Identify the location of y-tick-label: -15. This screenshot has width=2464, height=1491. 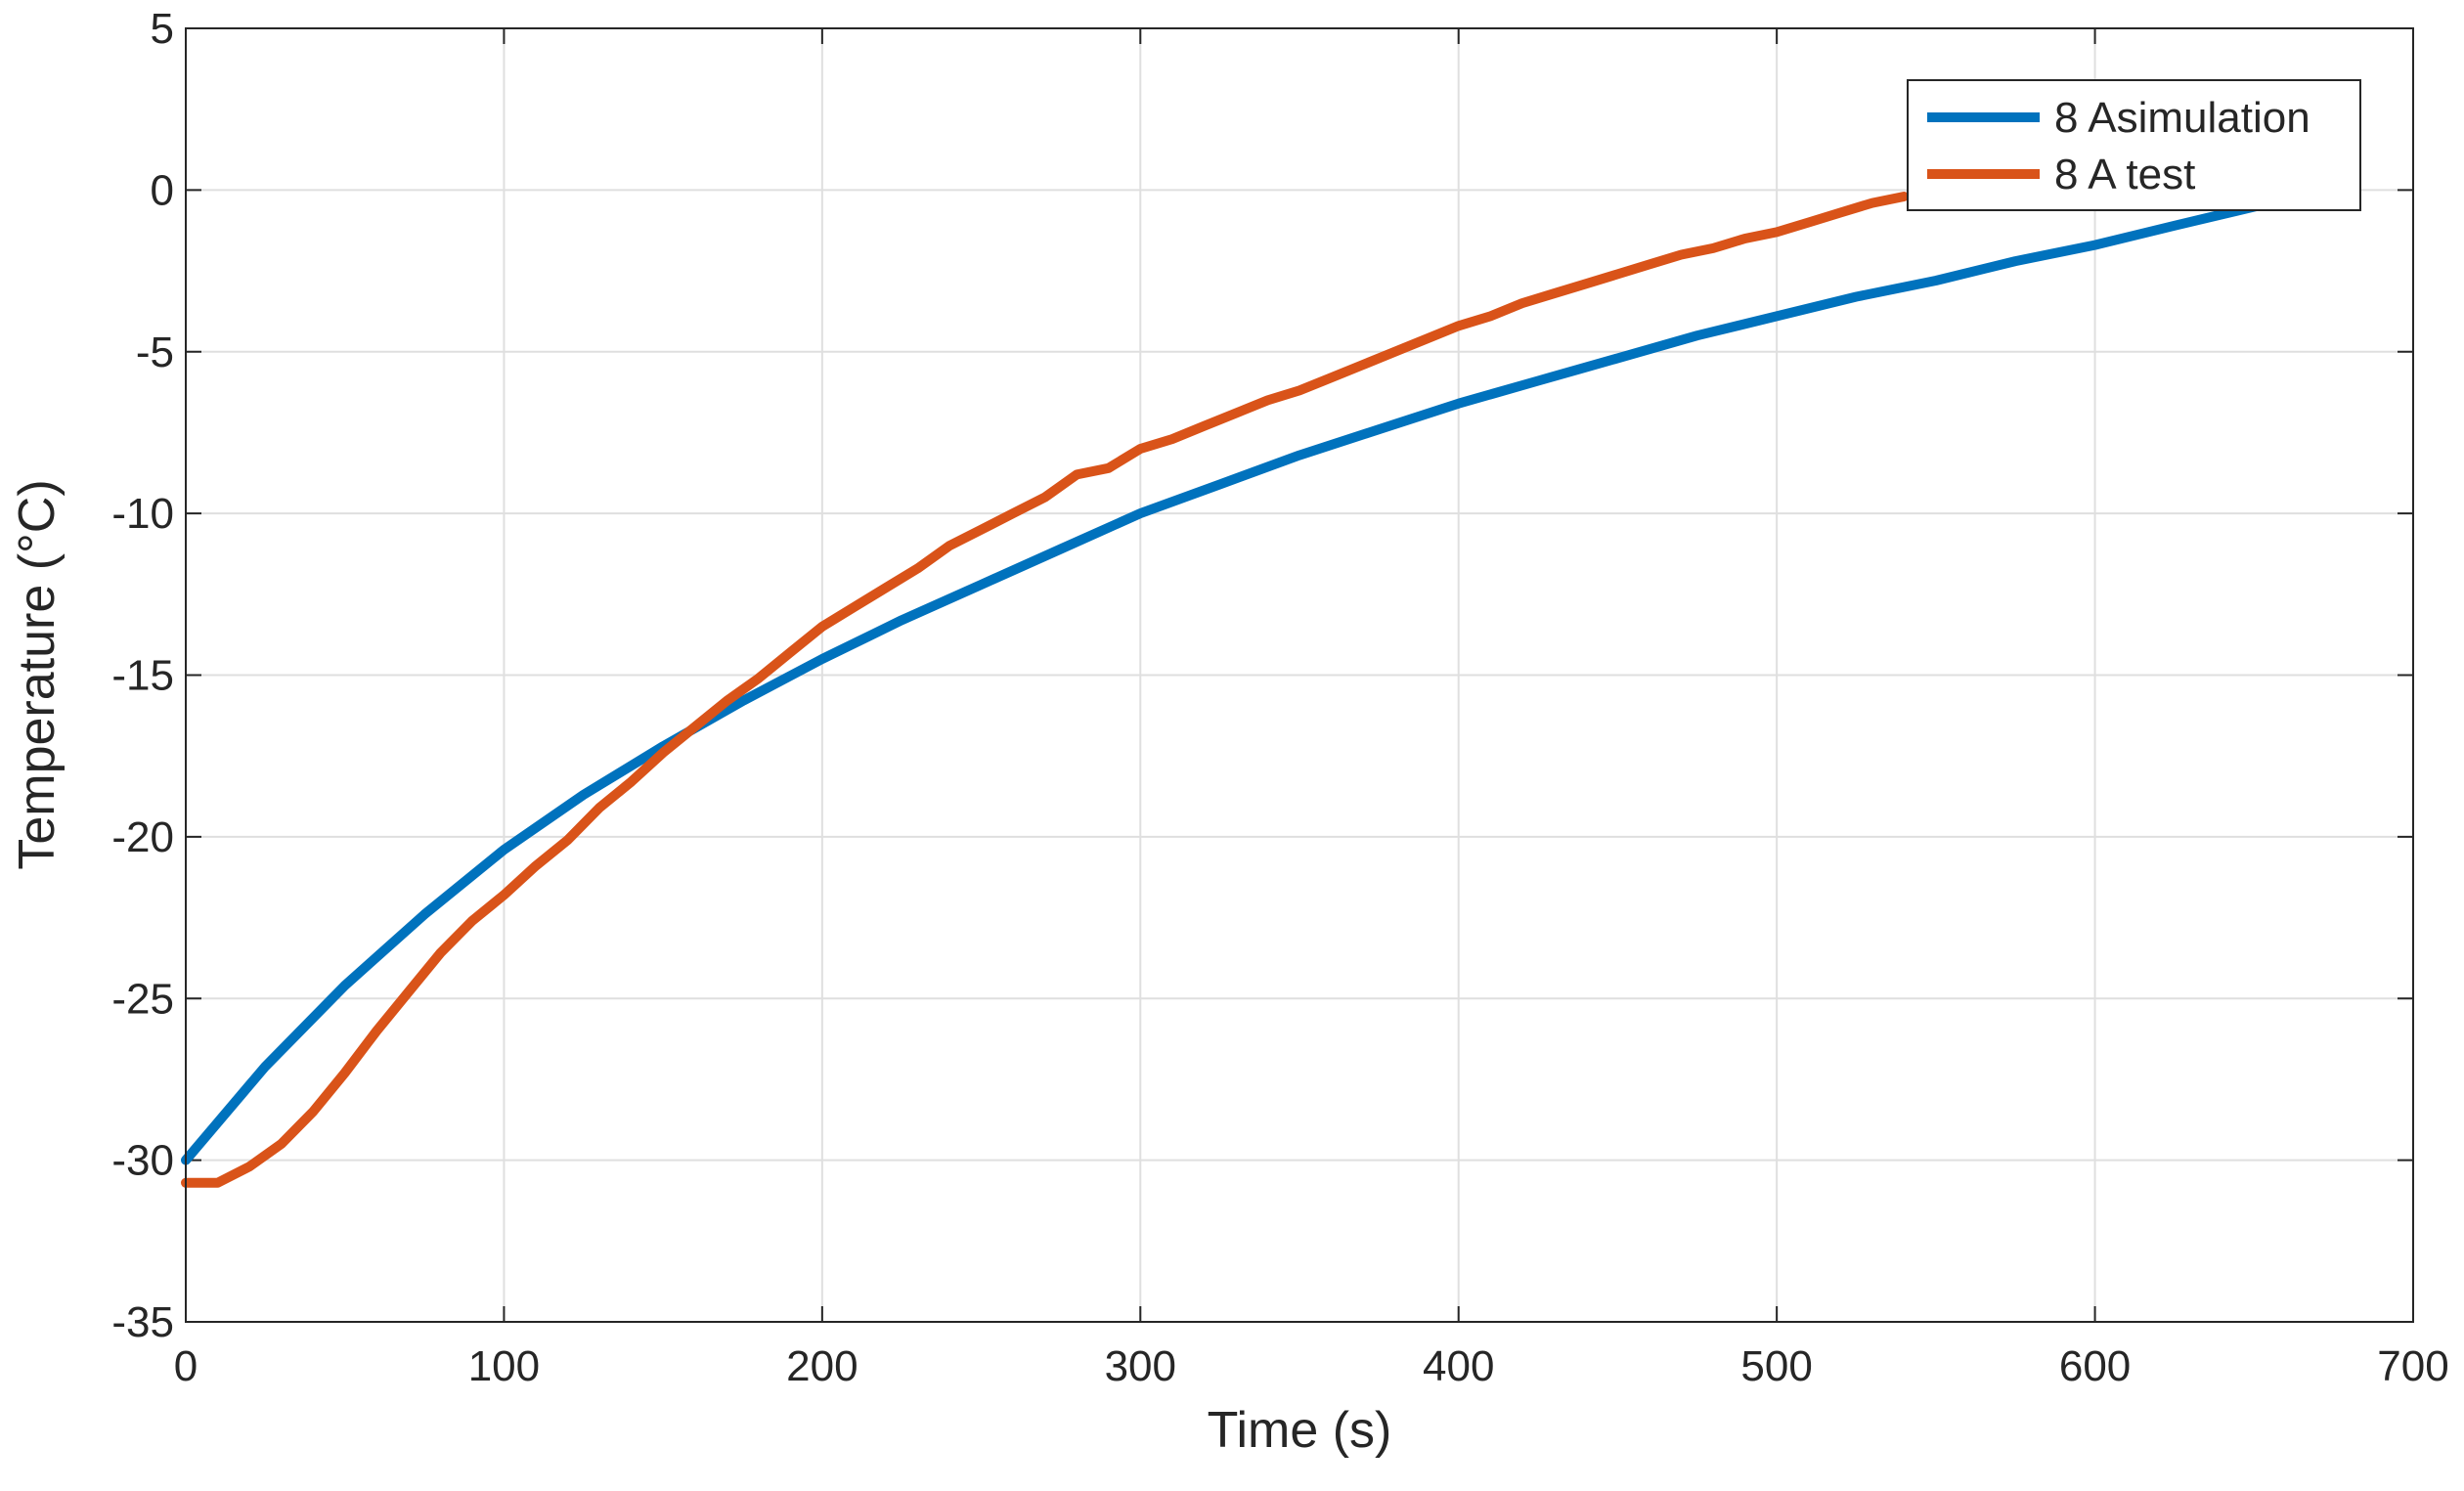
(142, 676).